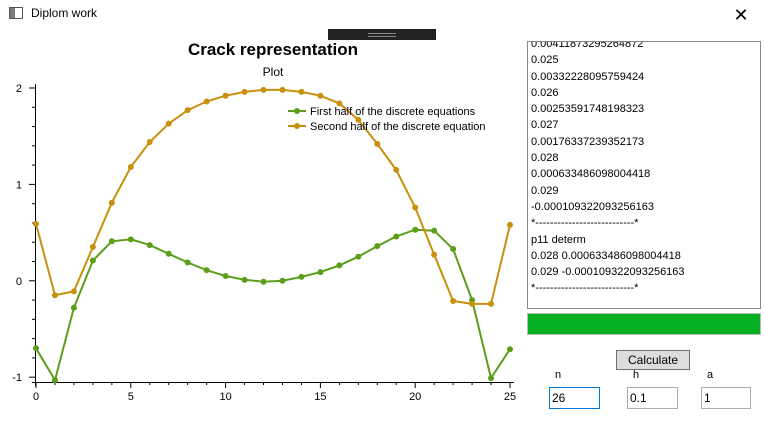 This screenshot has height=423, width=764. What do you see at coordinates (415, 397) in the screenshot?
I see `x-tick-label: 20` at bounding box center [415, 397].